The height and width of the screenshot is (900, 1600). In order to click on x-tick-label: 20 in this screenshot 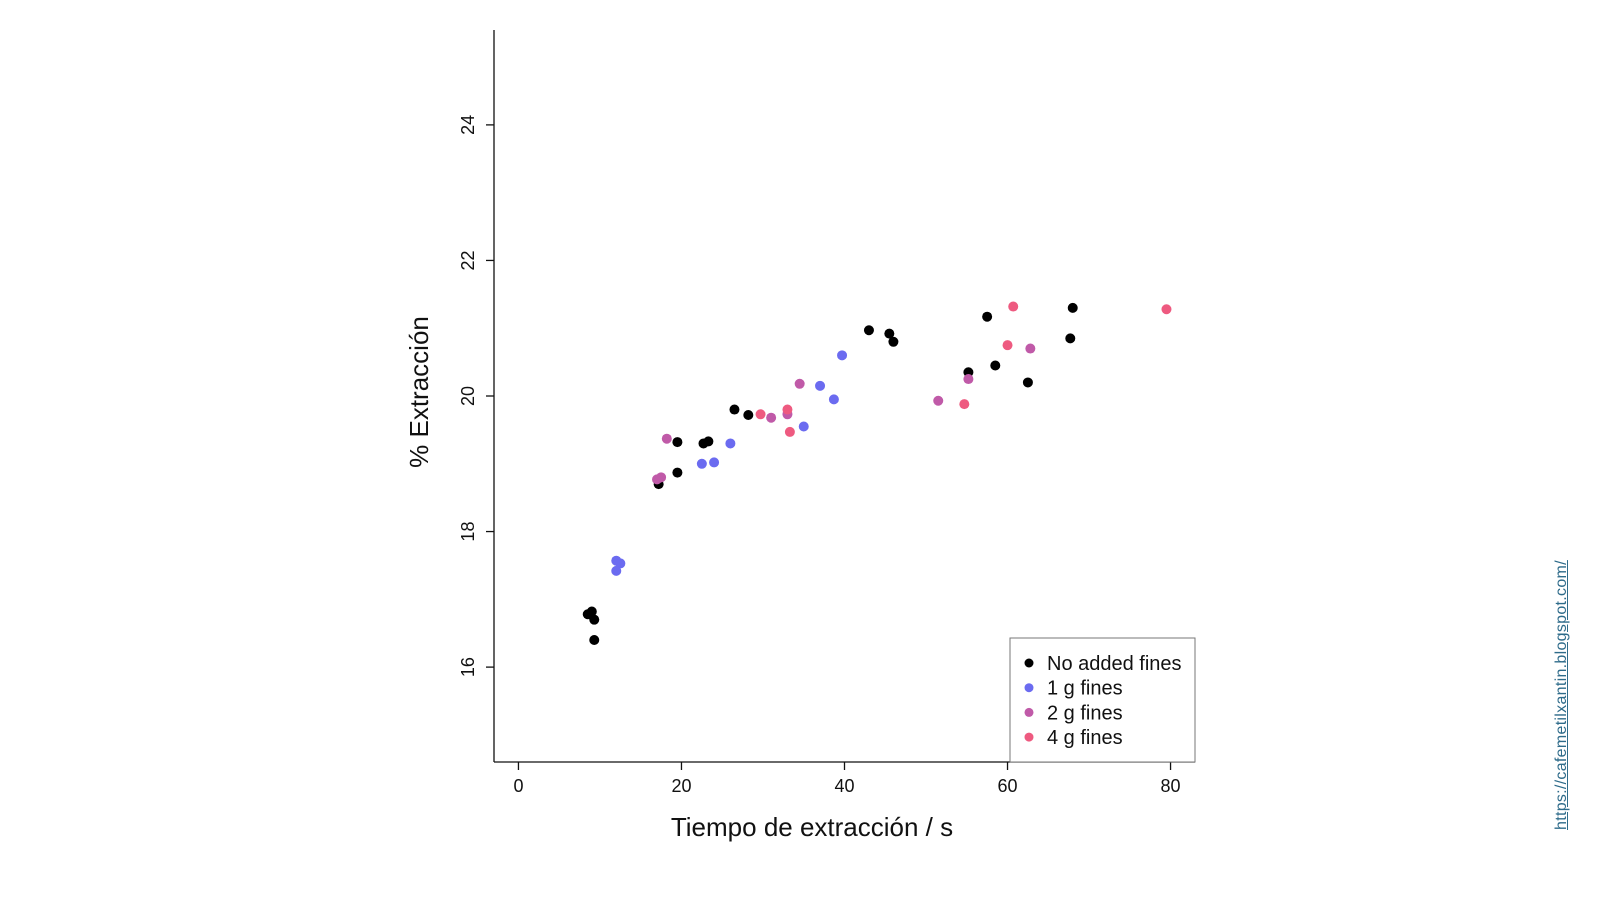, I will do `click(681, 786)`.